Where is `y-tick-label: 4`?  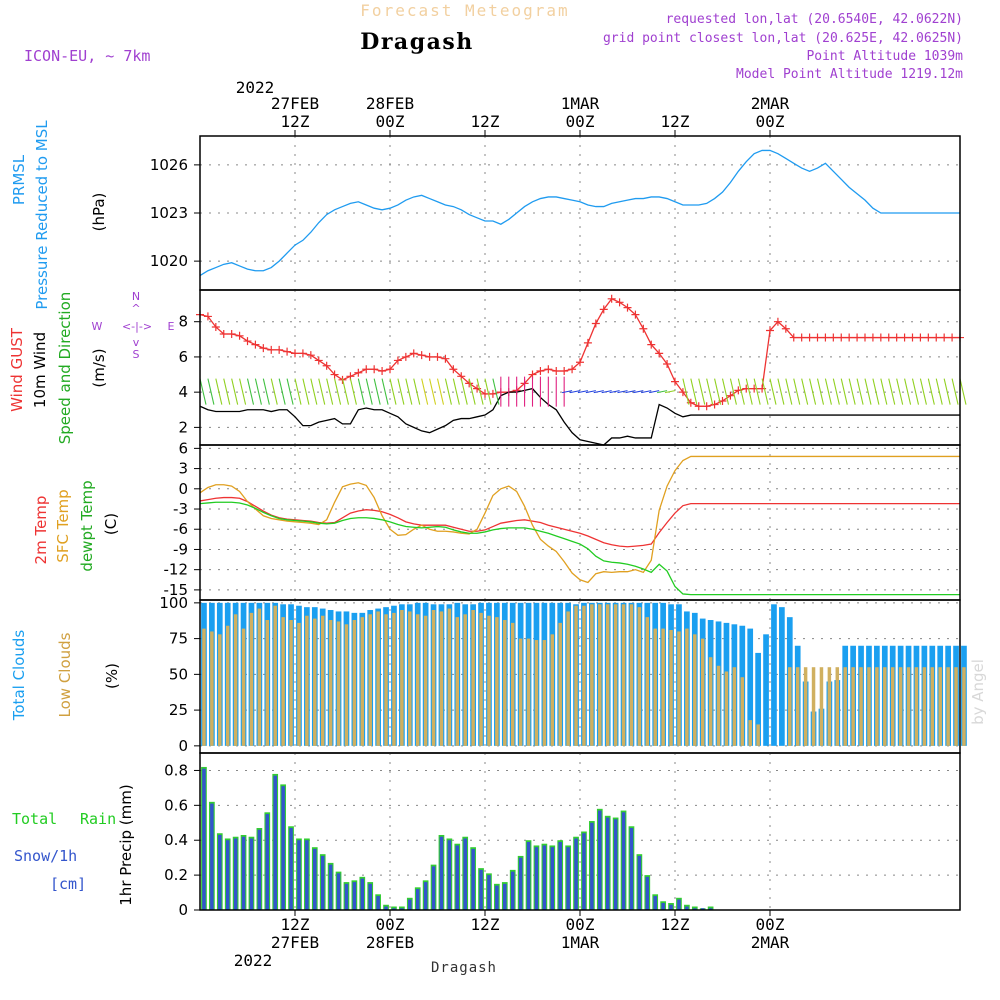
y-tick-label: 4 is located at coordinates (183, 392).